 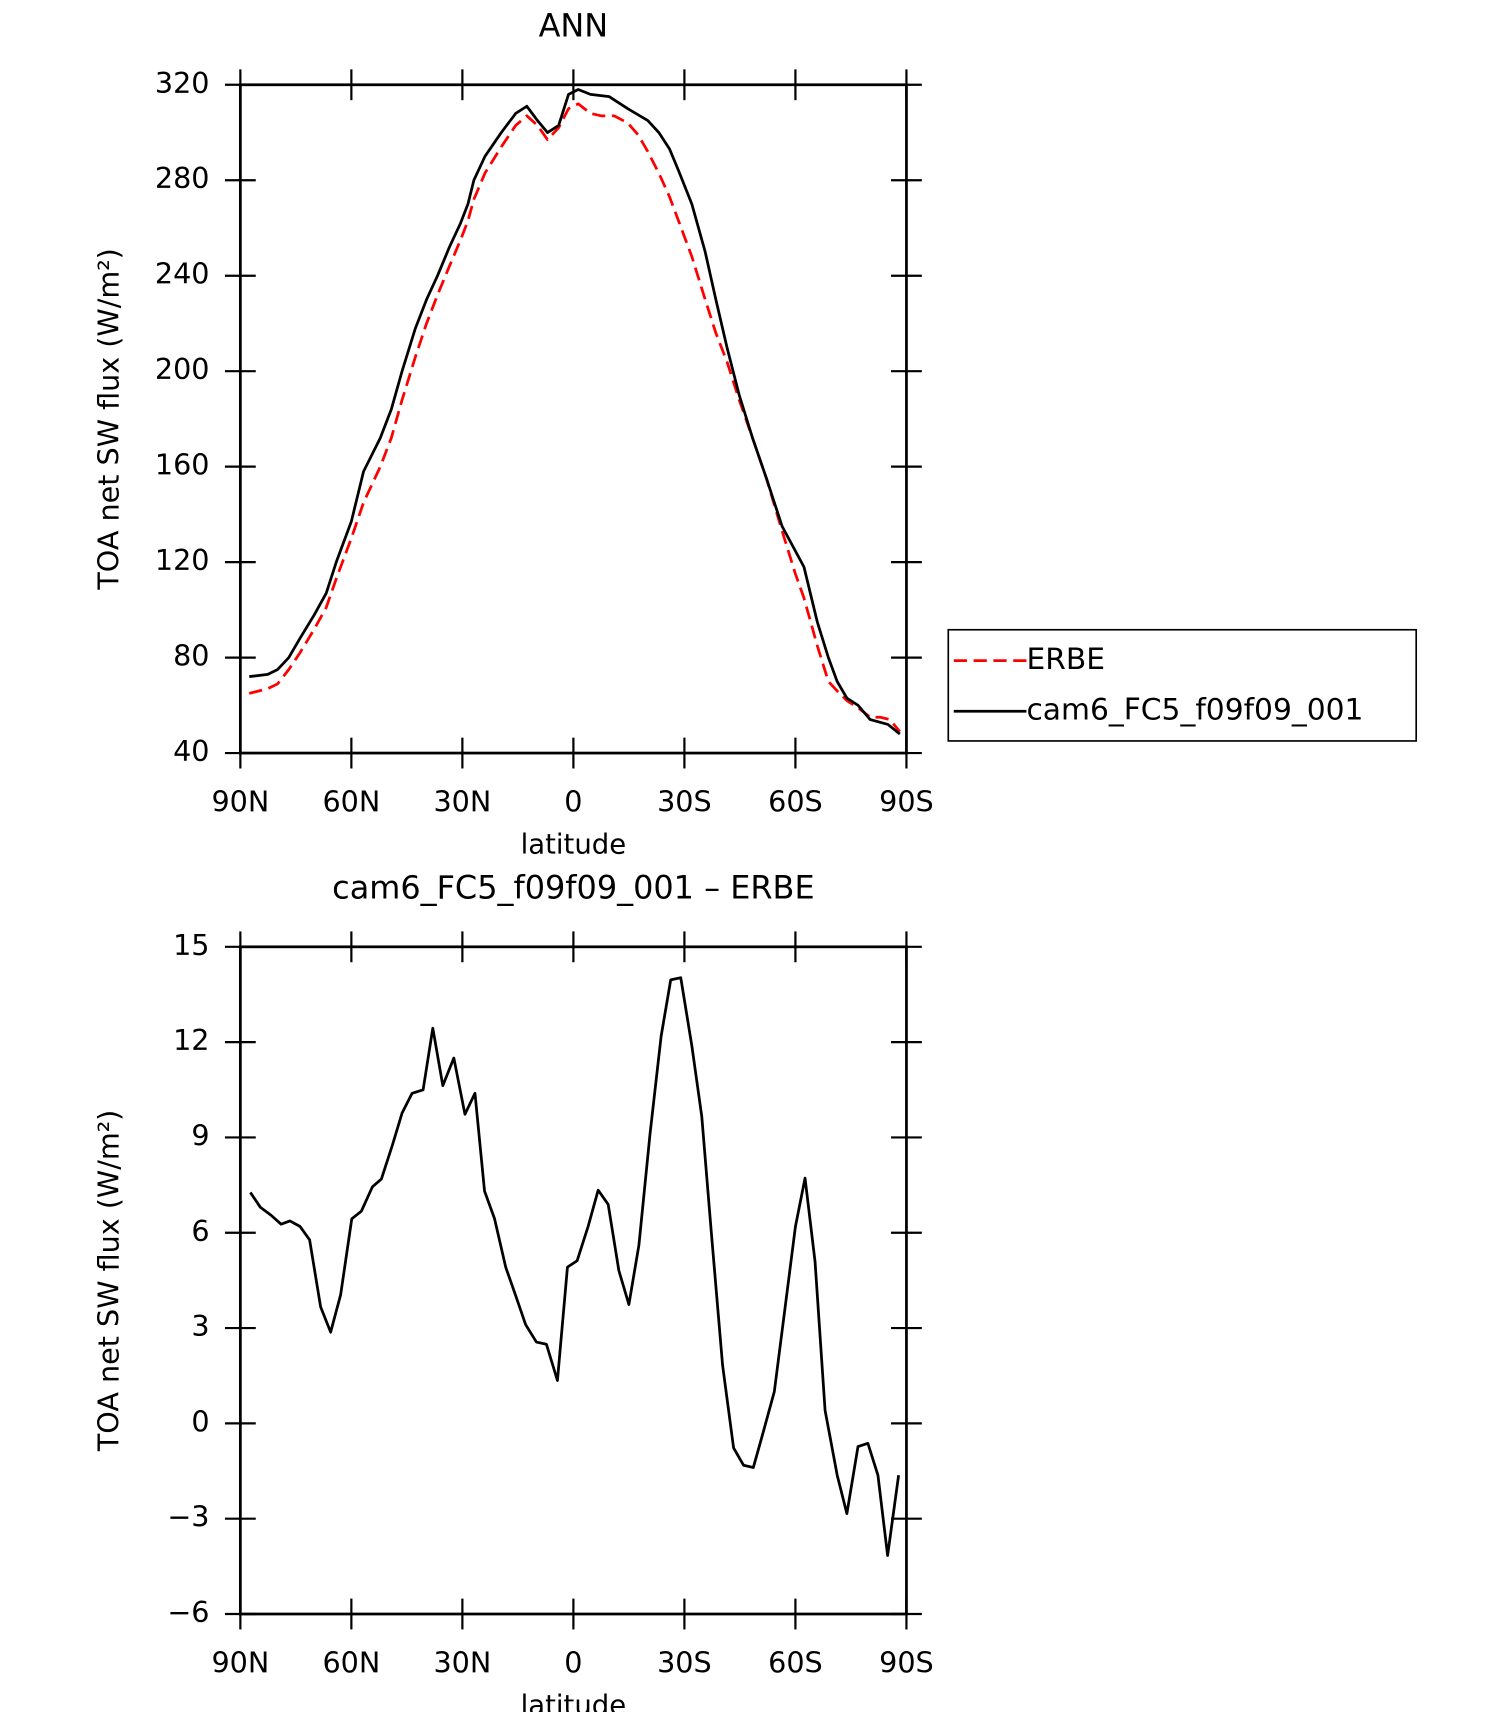 I want to click on chart-title: cam6_FC5_f09f09_001 – ERBE, so click(x=573, y=888).